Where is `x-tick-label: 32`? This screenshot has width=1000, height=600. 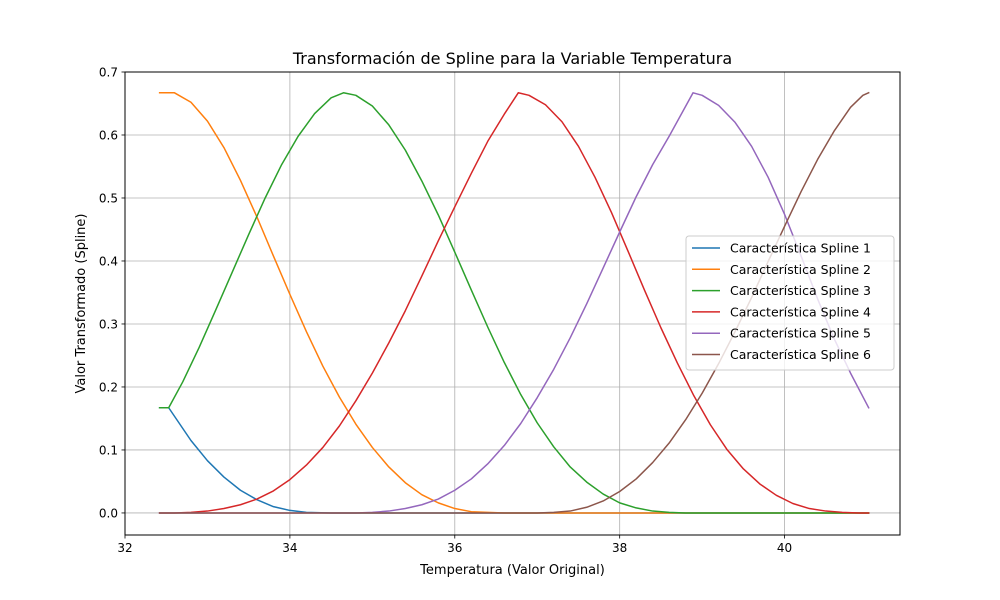
x-tick-label: 32 is located at coordinates (124, 548).